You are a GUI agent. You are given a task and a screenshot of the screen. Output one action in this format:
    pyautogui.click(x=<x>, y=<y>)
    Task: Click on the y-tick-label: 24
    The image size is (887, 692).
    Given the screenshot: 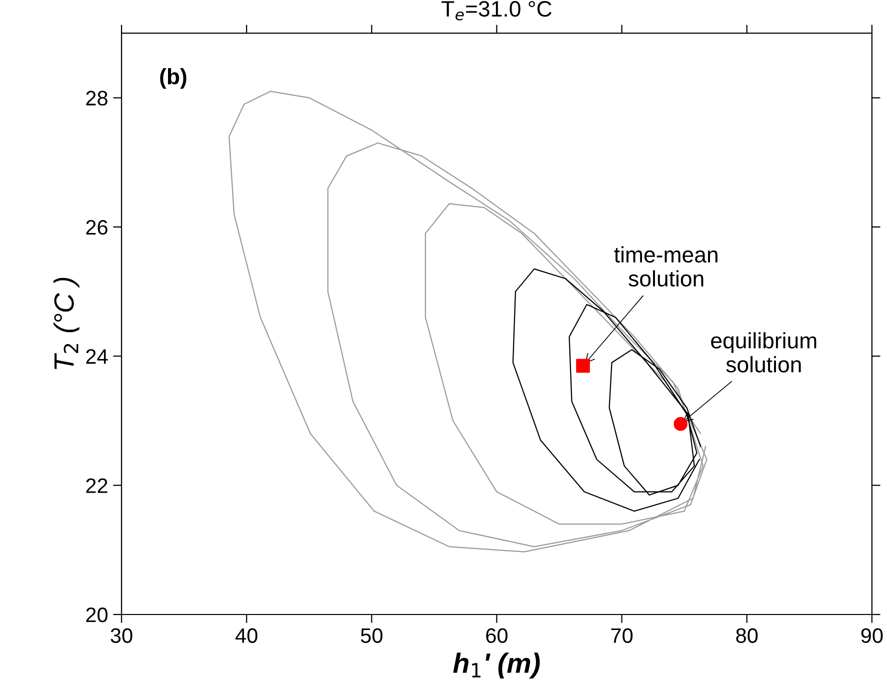 What is the action you would take?
    pyautogui.click(x=97, y=356)
    